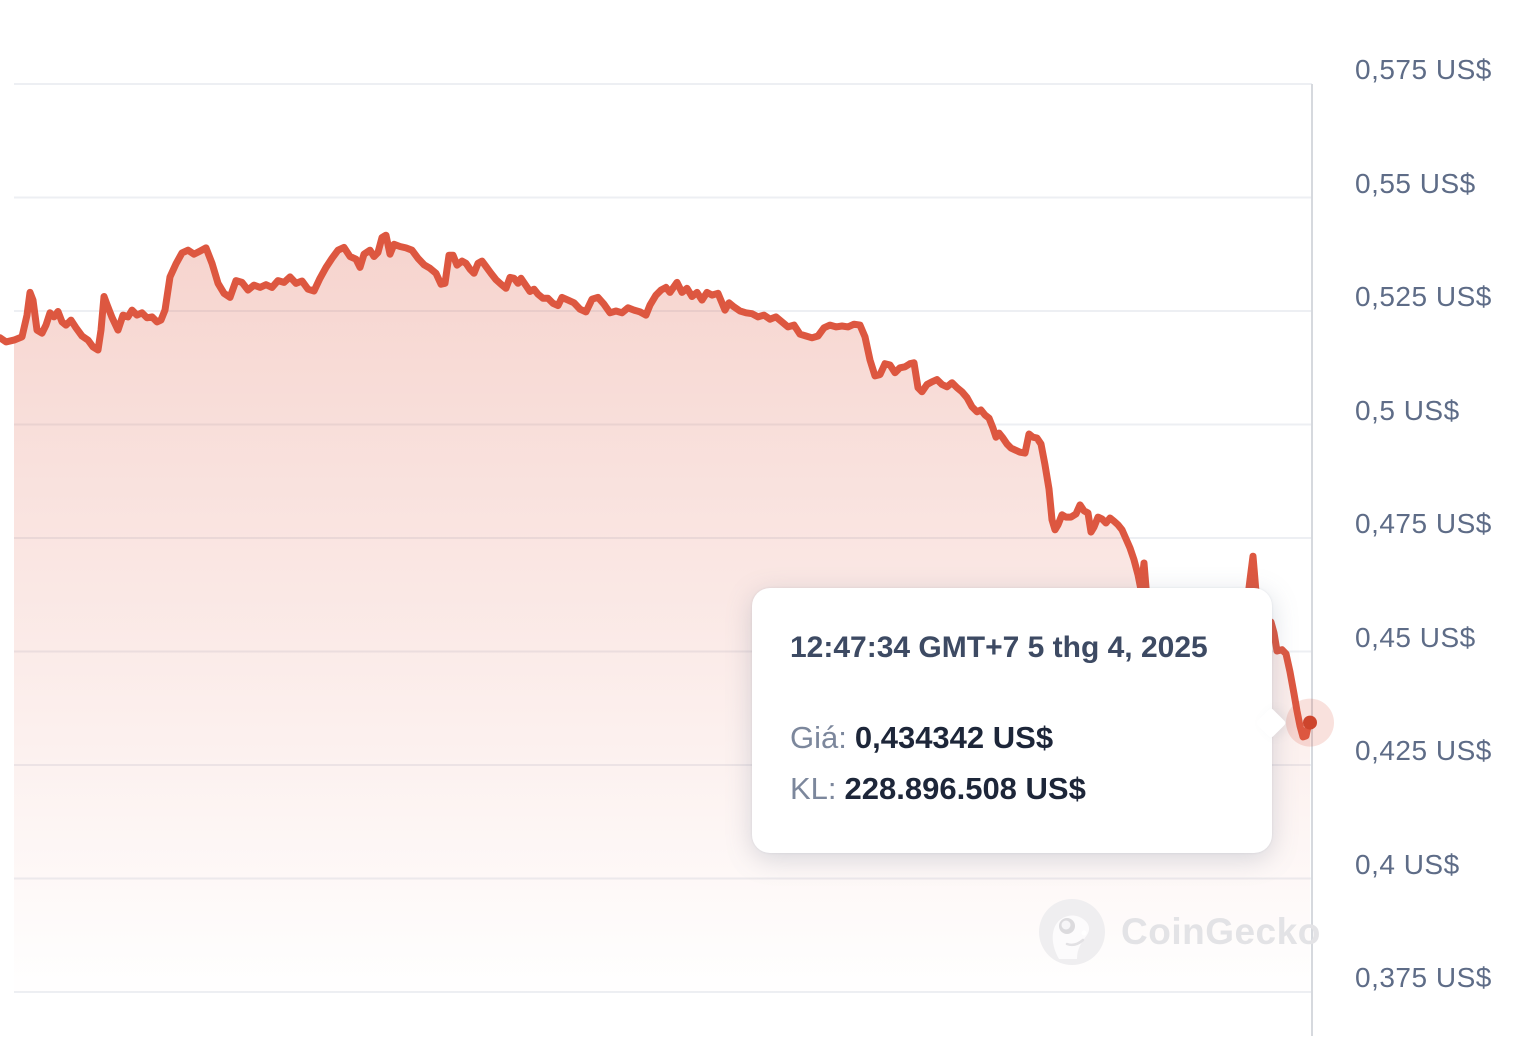 This screenshot has width=1532, height=1044. I want to click on coingecko-logo-icon, so click(1072, 932).